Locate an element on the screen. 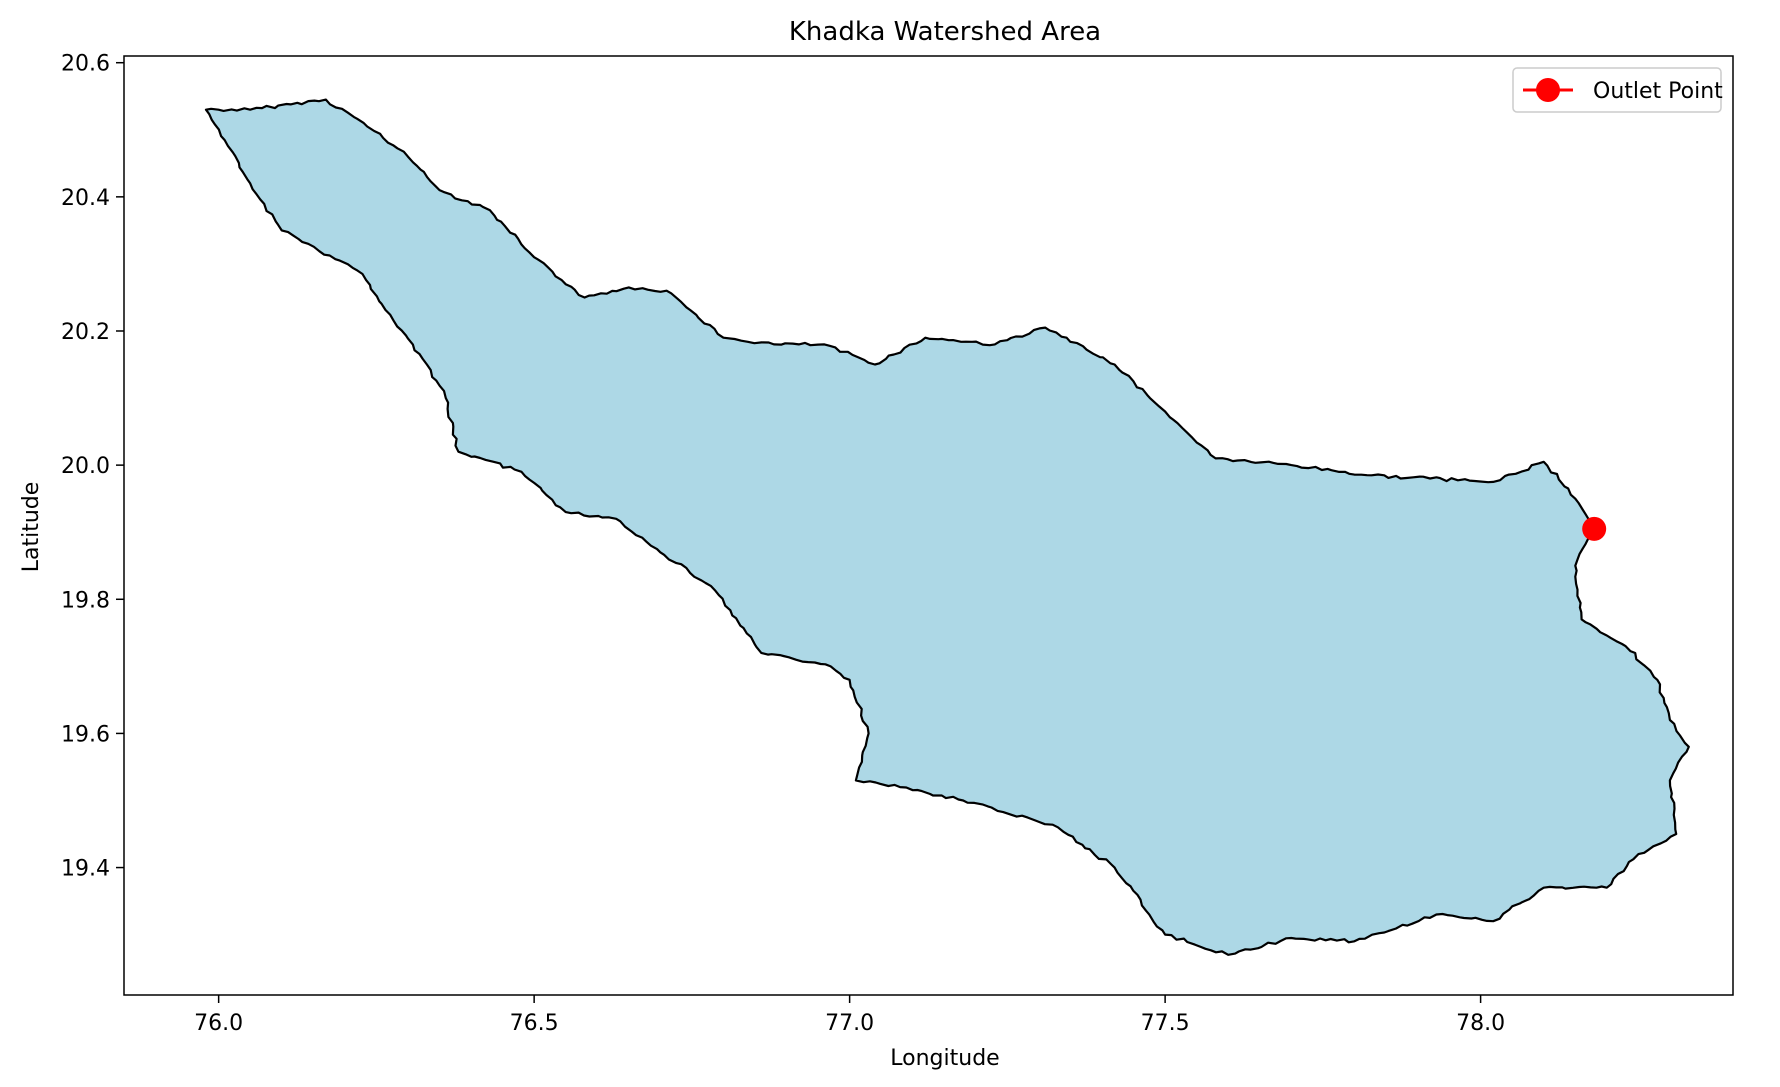  y-axis-ticks: 19.4 19.6 19.8 20.0 20.2 20.4 20.6 is located at coordinates (92, 467).